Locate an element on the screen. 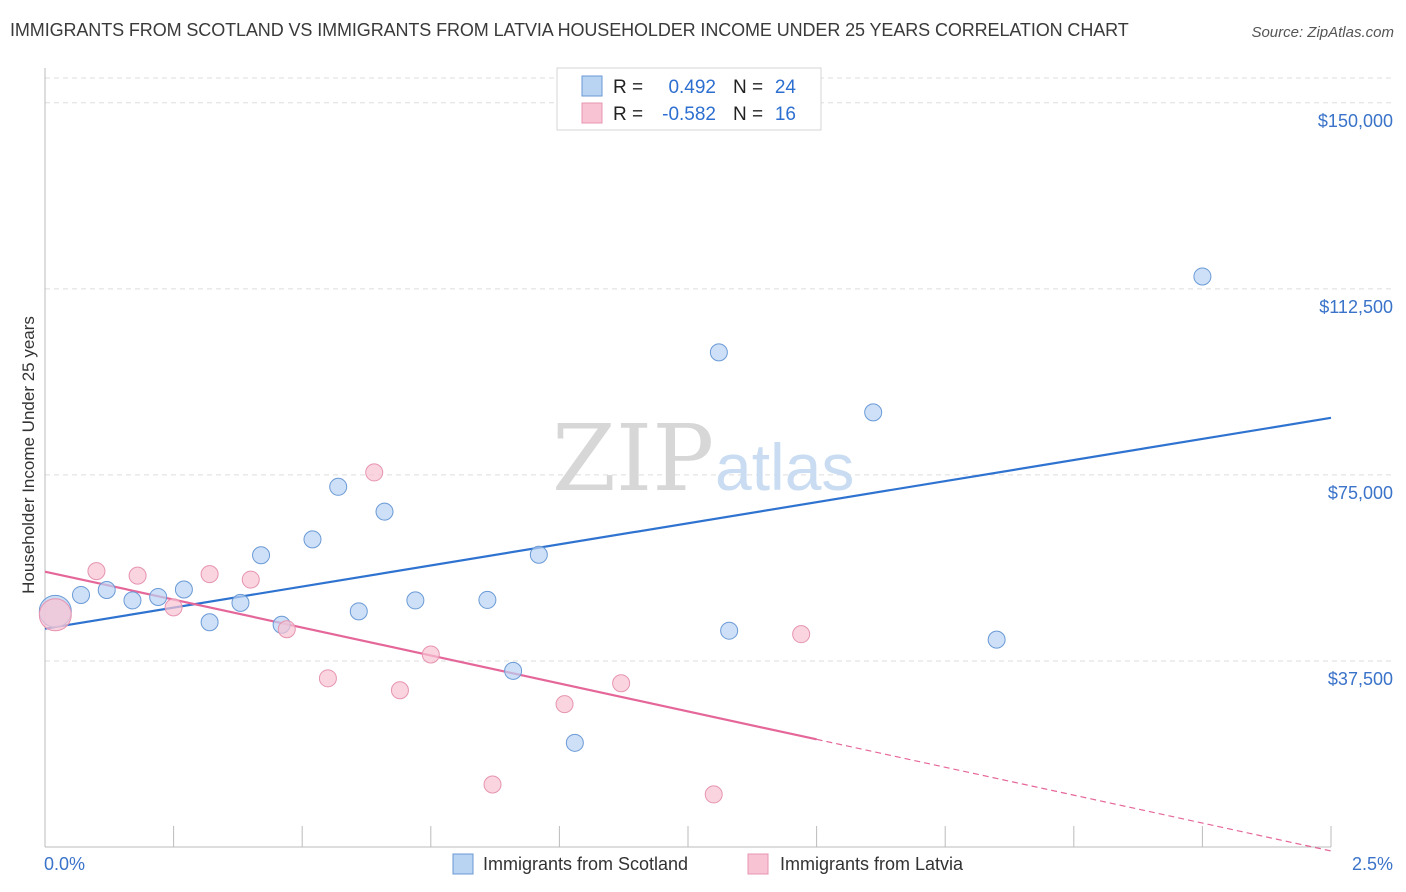  watermark: ZIP atlas is located at coordinates (703, 458).